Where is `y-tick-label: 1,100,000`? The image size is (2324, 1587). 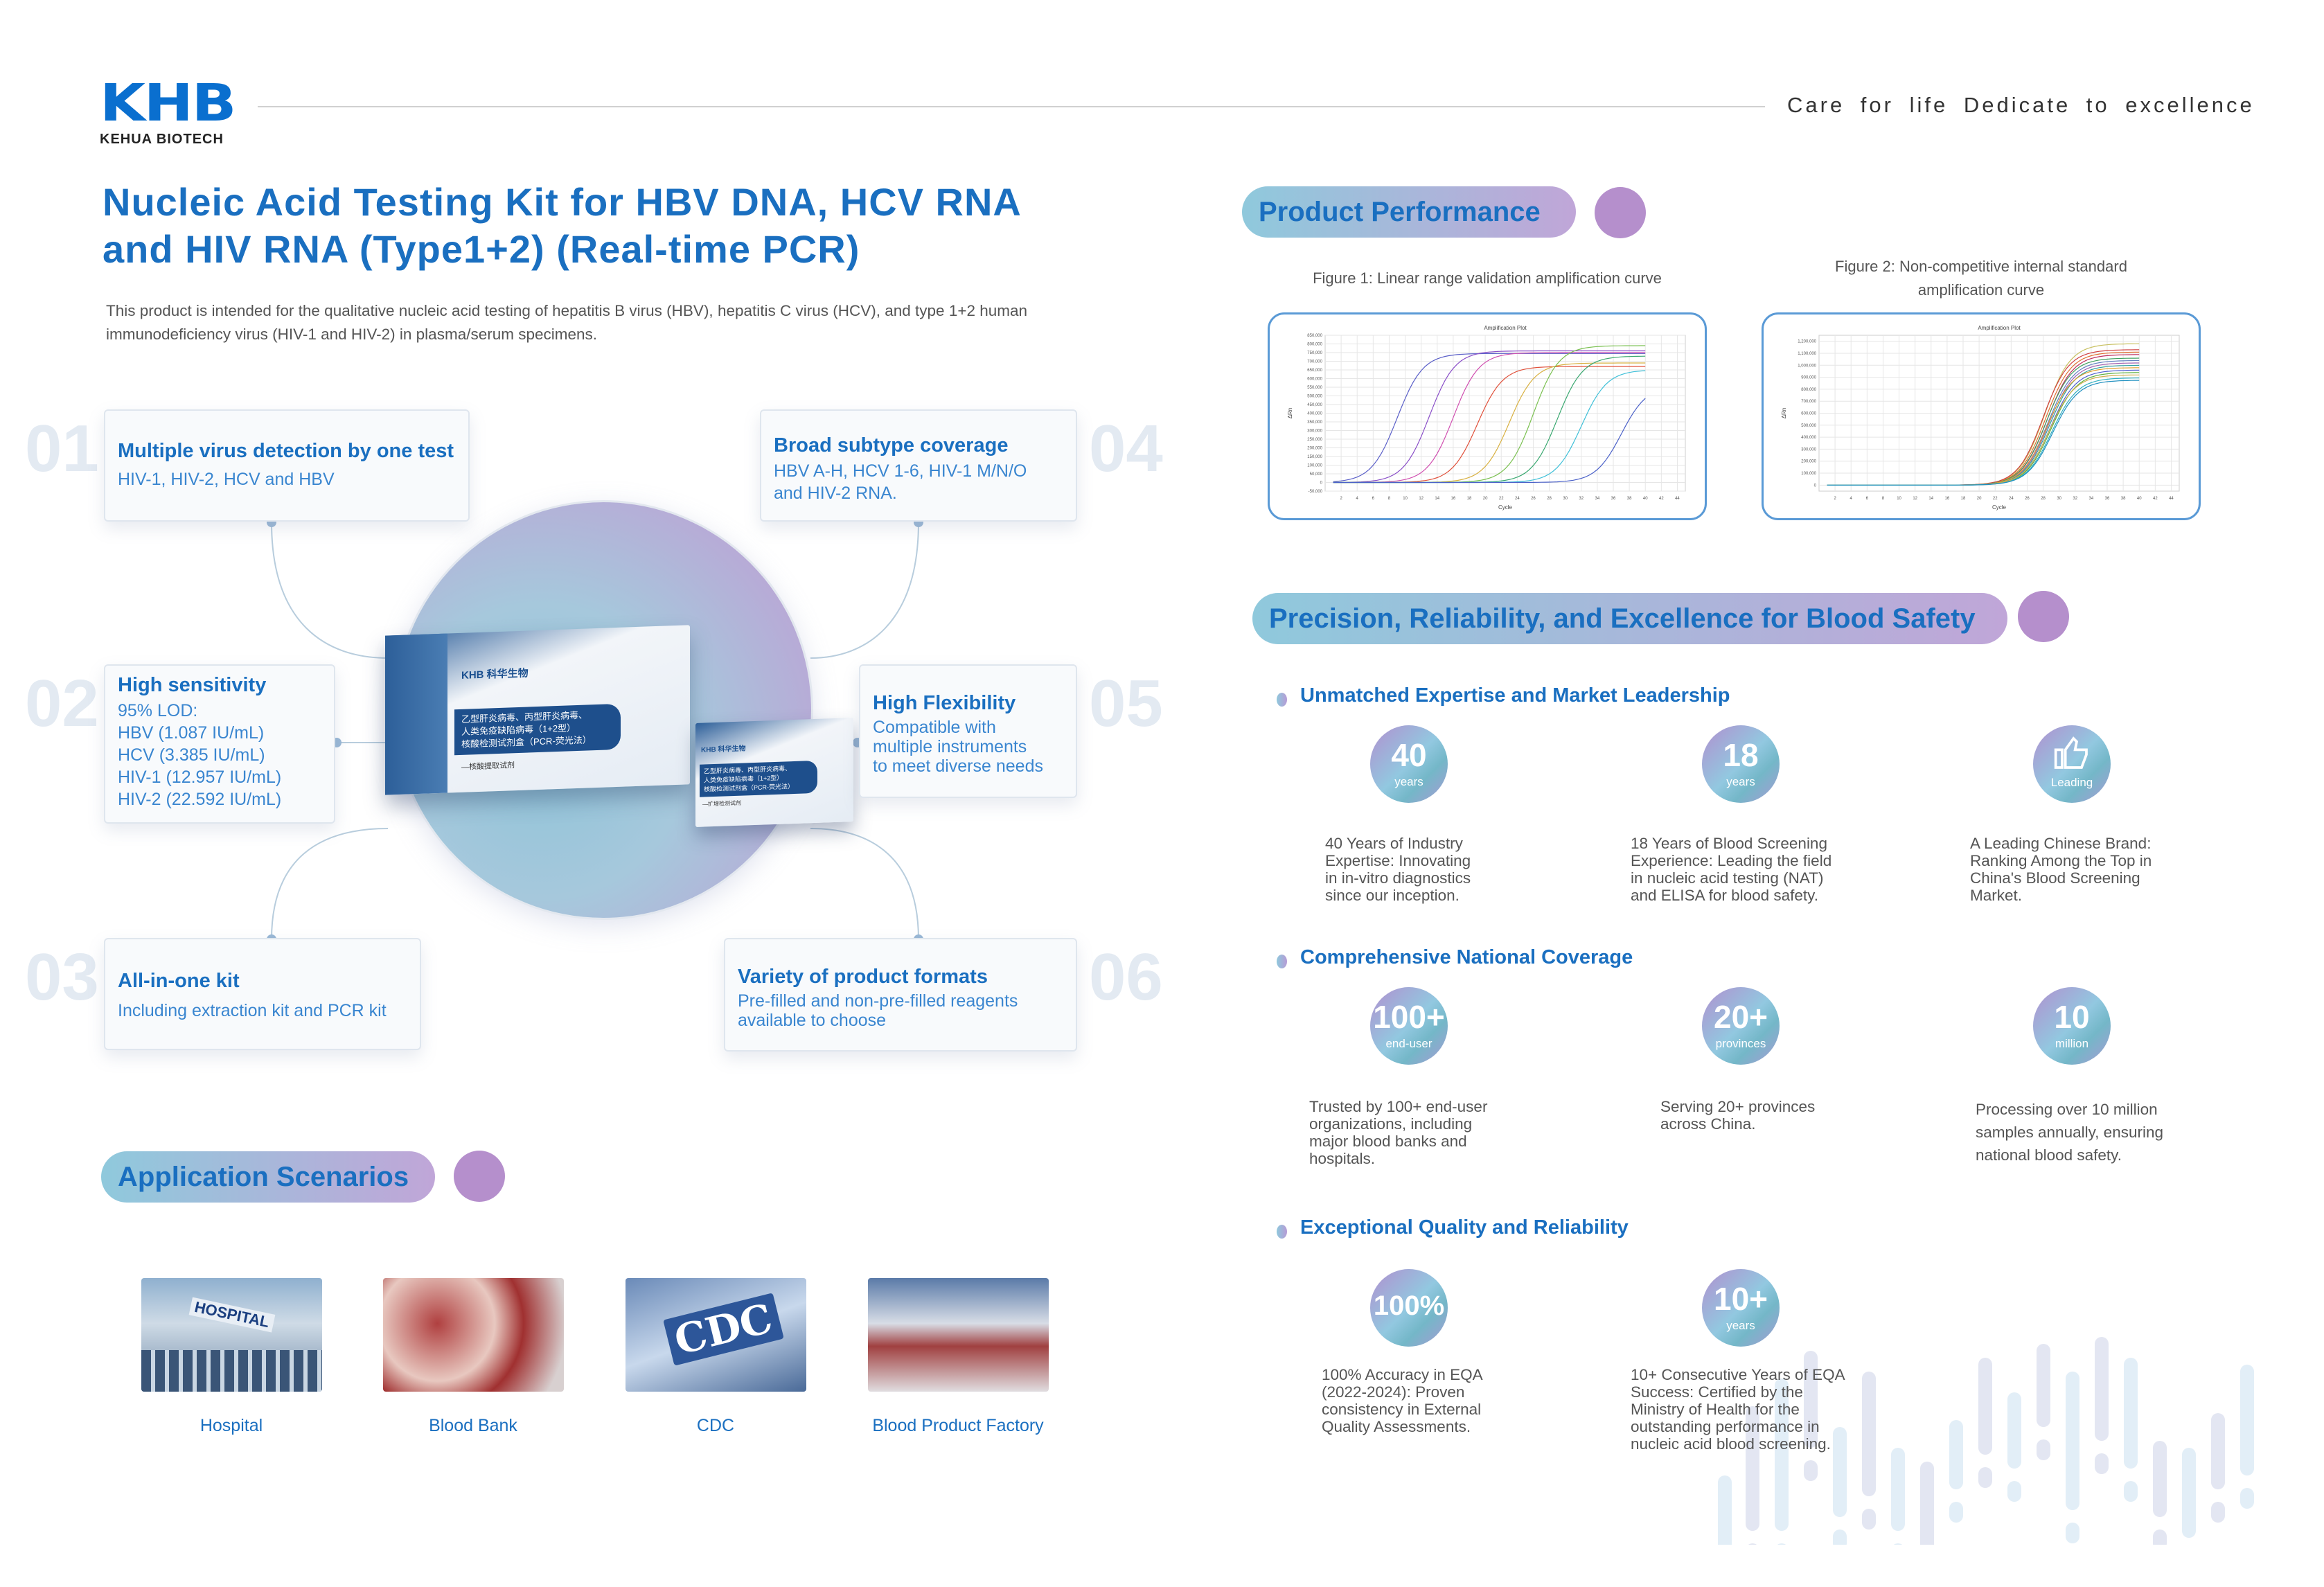
y-tick-label: 1,100,000 is located at coordinates (1807, 354).